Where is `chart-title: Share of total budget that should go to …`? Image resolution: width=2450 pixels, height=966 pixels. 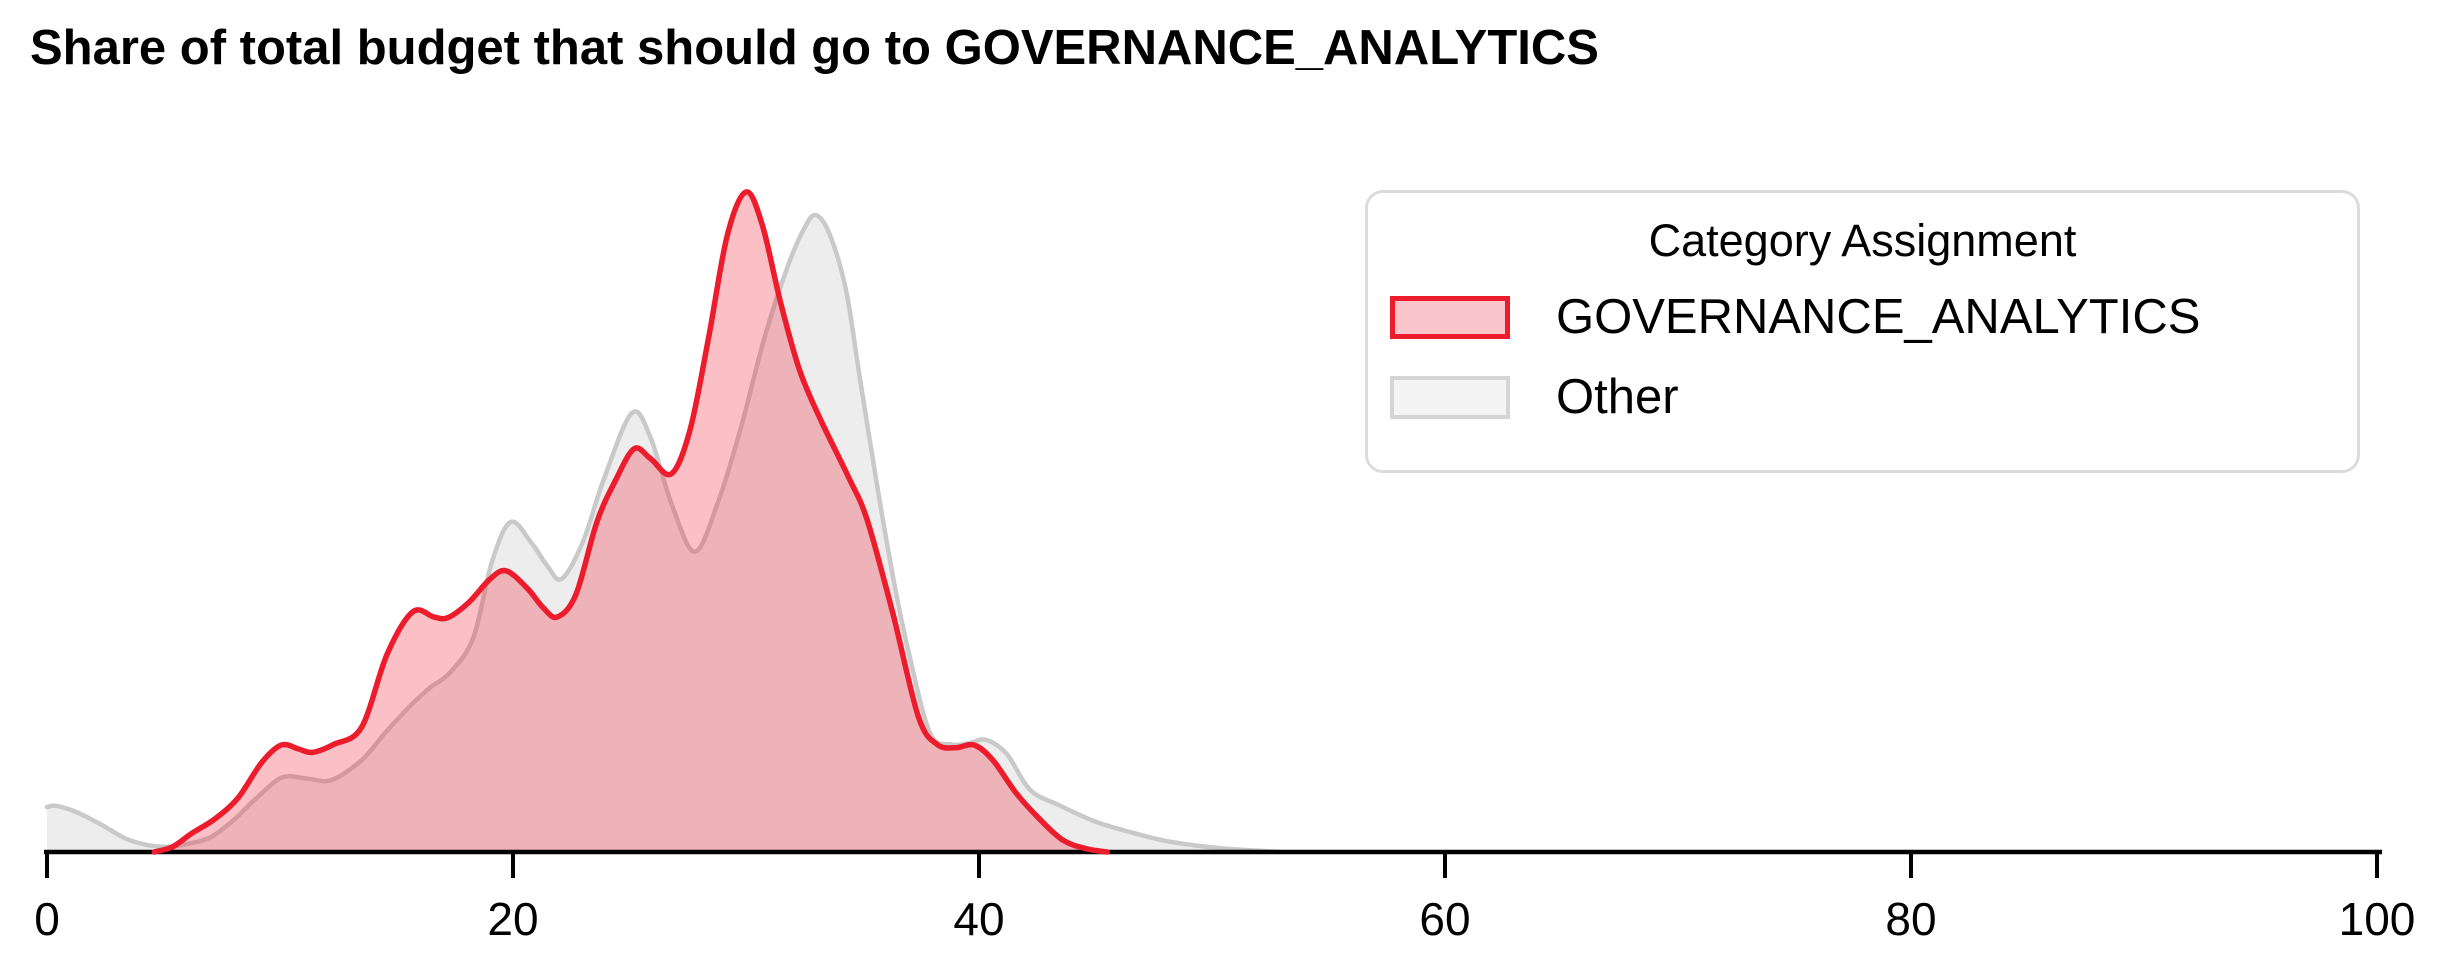
chart-title: Share of total budget that should go to … is located at coordinates (814, 48).